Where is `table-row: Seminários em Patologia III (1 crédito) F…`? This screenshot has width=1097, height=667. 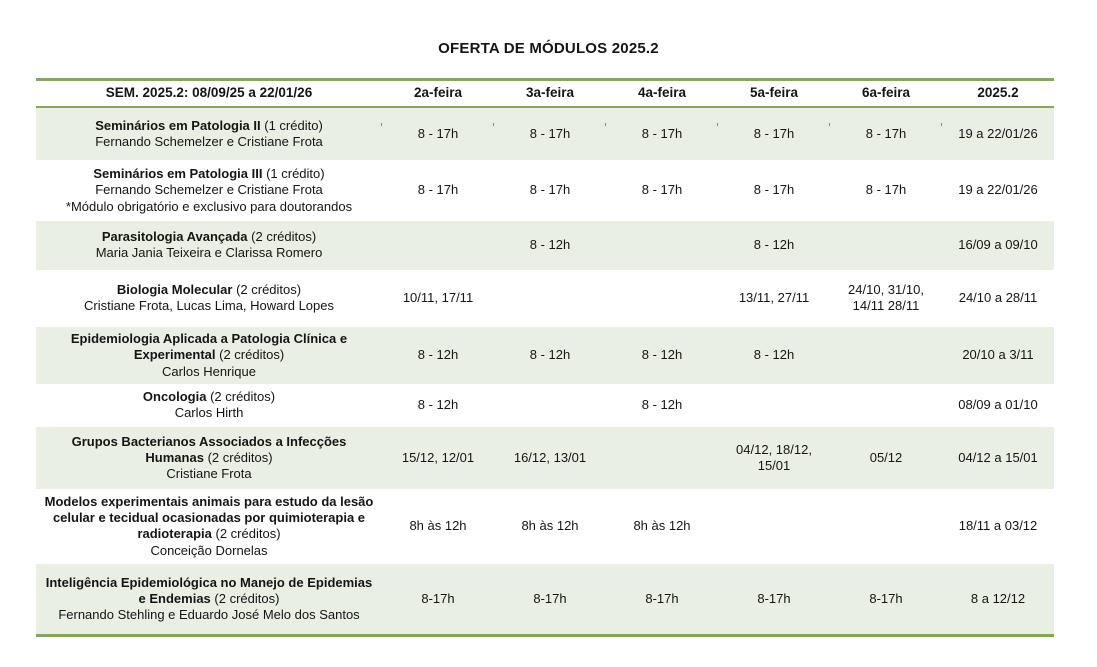
table-row: Seminários em Patologia III (1 crédito) F… is located at coordinates (545, 190).